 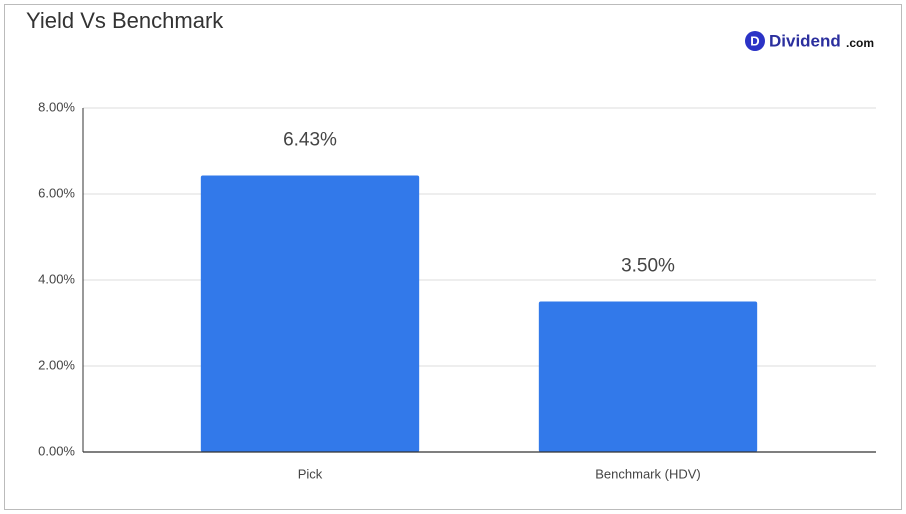 What do you see at coordinates (125, 20) in the screenshot?
I see `chart-title: Yield Vs Benchmark` at bounding box center [125, 20].